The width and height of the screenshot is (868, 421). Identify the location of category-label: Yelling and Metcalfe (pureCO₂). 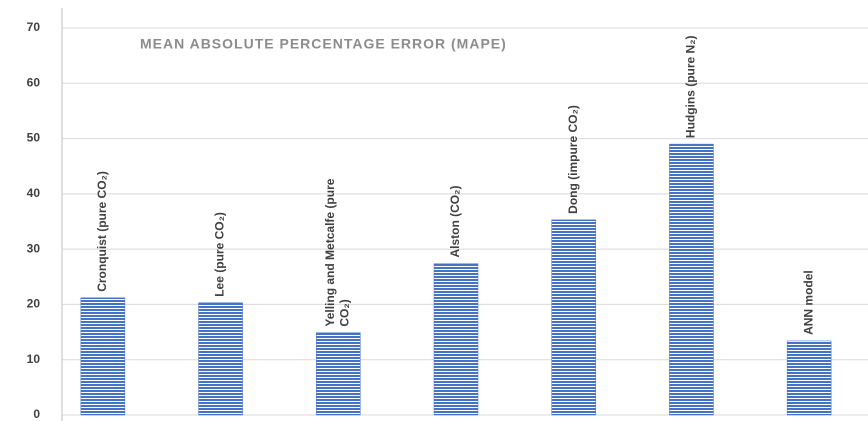
(337, 252).